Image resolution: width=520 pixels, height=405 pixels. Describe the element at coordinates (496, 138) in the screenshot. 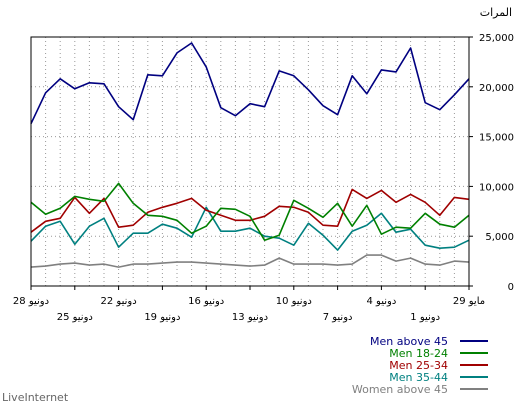

I see `y-tick-label: 15,000` at that location.